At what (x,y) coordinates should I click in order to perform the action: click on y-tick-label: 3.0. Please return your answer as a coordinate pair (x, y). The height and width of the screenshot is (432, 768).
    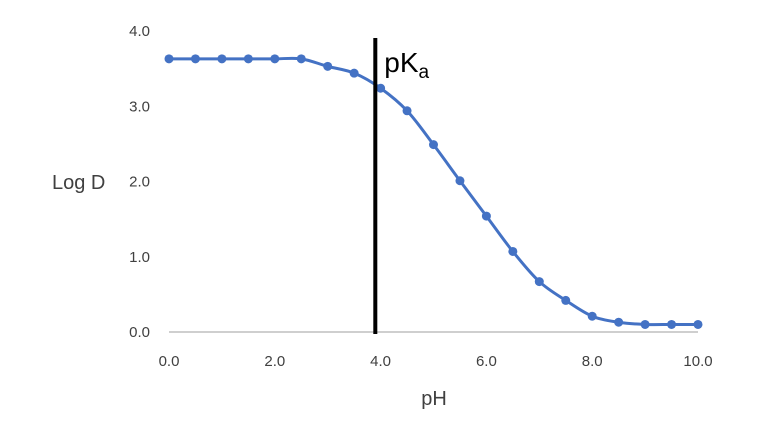
    Looking at the image, I should click on (139, 106).